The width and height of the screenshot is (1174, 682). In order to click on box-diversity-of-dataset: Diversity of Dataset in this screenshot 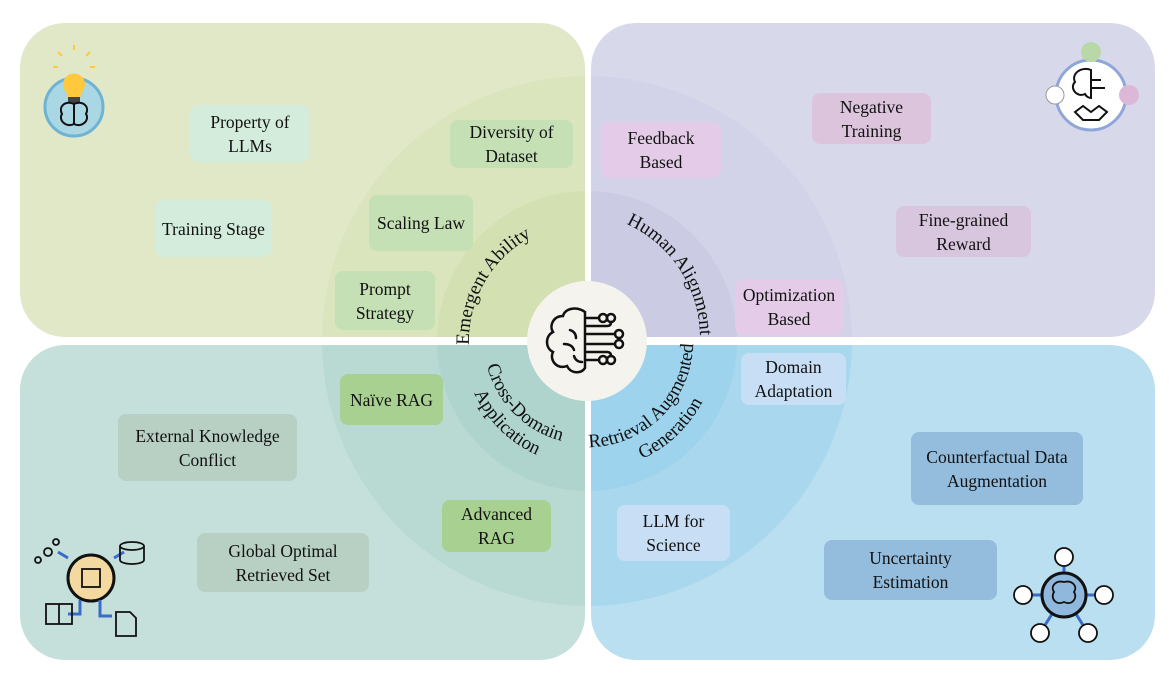, I will do `click(511, 144)`.